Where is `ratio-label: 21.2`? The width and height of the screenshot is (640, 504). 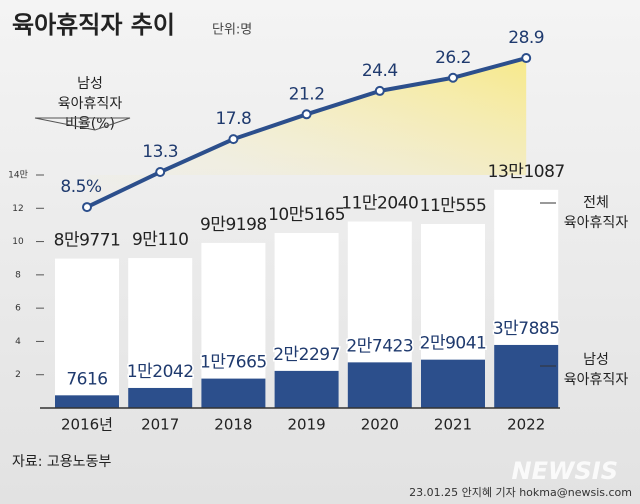 ratio-label: 21.2 is located at coordinates (307, 94).